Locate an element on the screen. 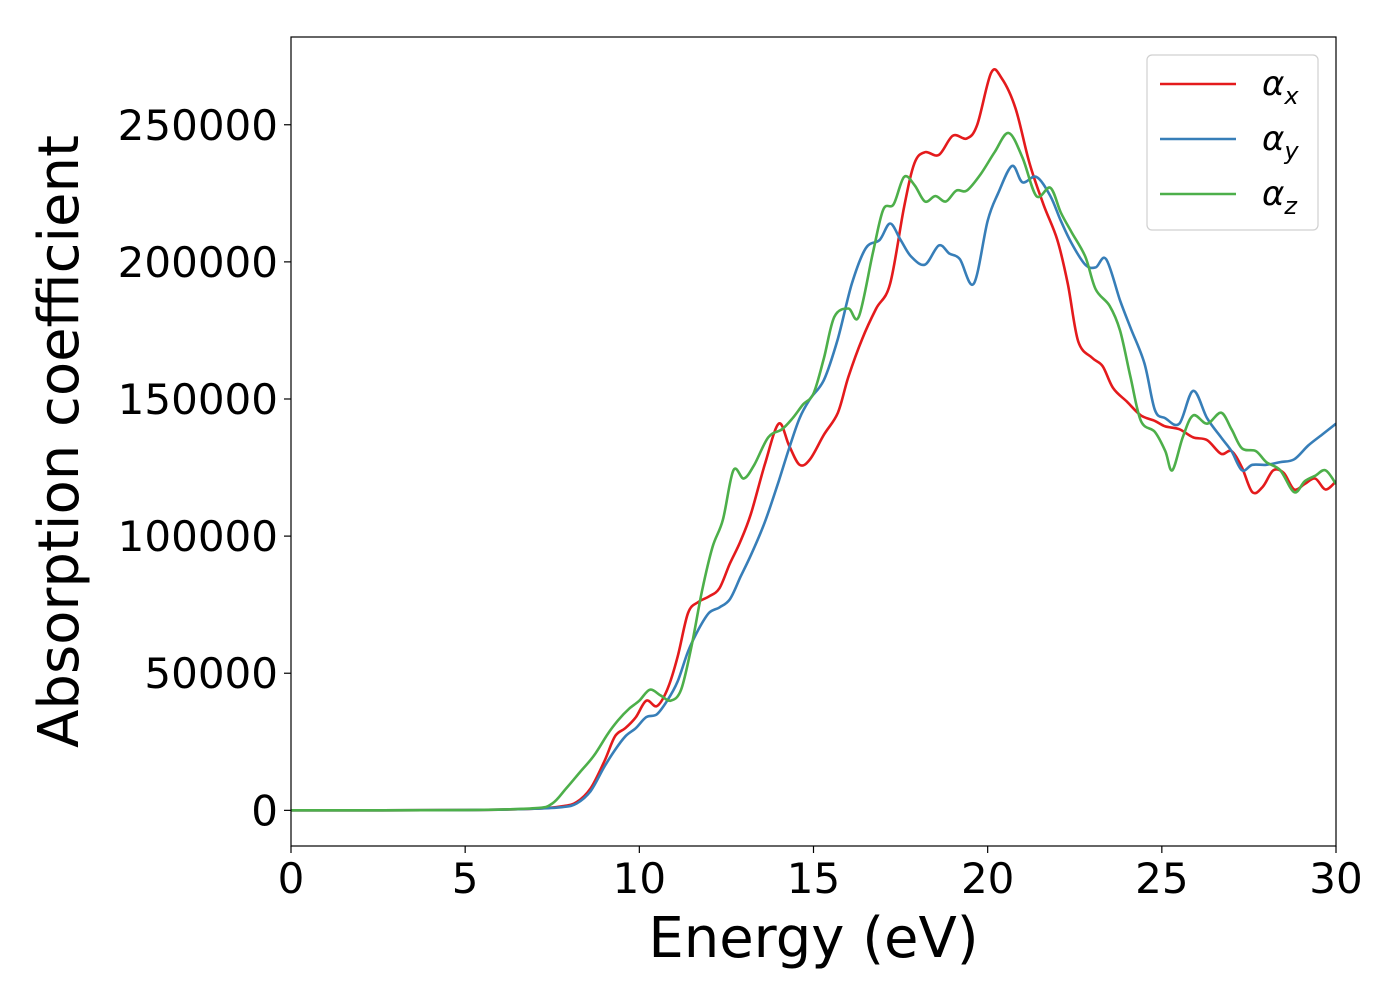 Image resolution: width=1400 pixels, height=1000 pixels. legend: αx αy αz is located at coordinates (1232, 142).